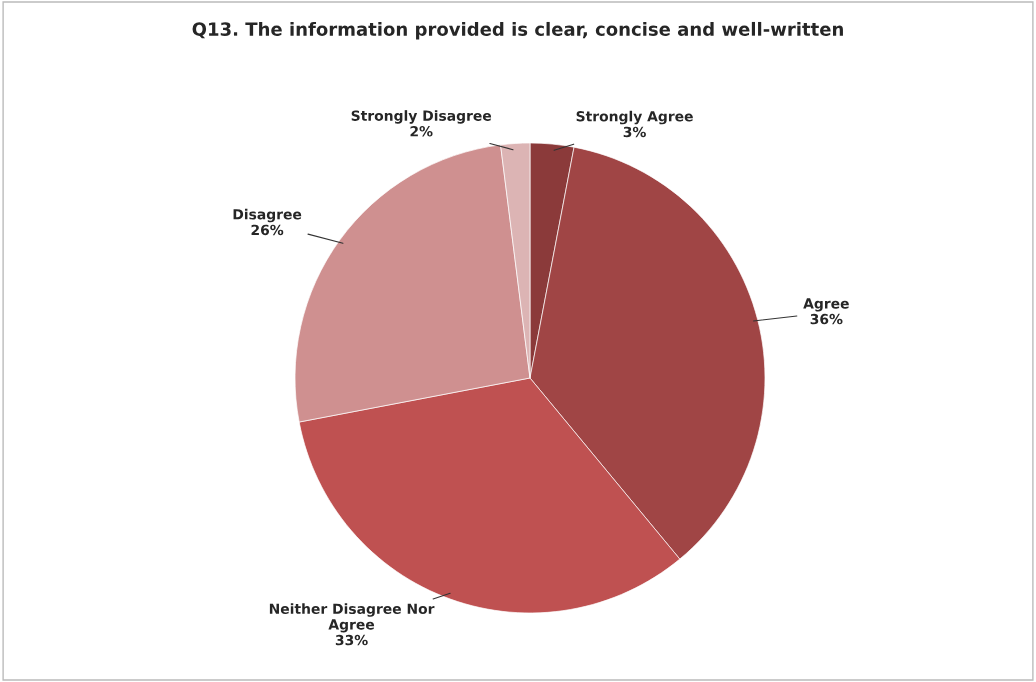 This screenshot has height=682, width=1036. Describe the element at coordinates (267, 230) in the screenshot. I see `data-label: 26%` at that location.